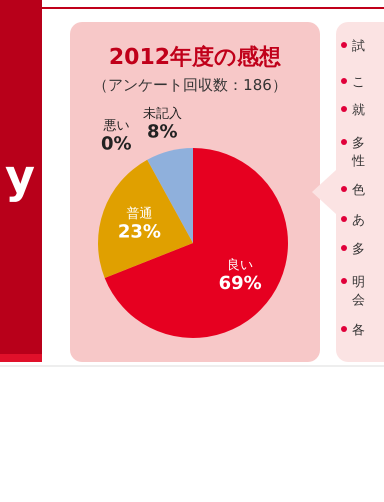 The height and width of the screenshot is (502, 384). What do you see at coordinates (139, 214) in the screenshot?
I see `slice-label: 普通` at bounding box center [139, 214].